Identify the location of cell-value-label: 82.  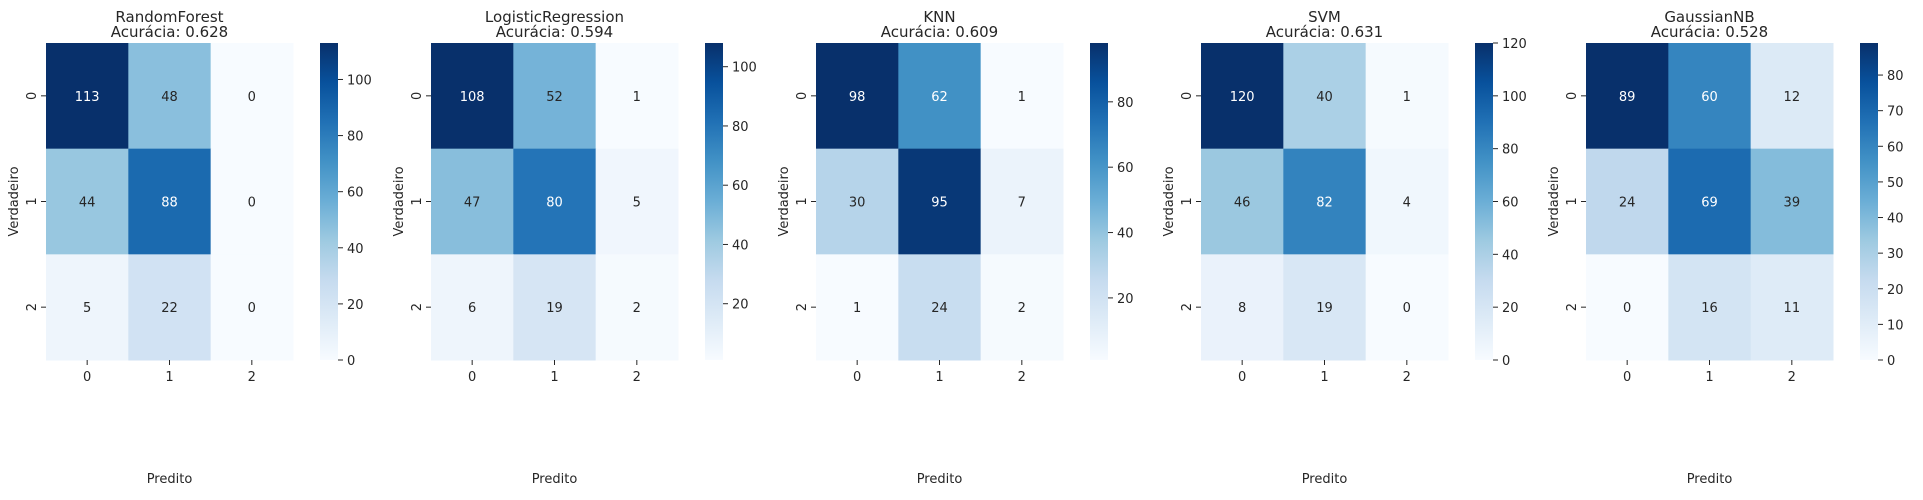
(1324, 203).